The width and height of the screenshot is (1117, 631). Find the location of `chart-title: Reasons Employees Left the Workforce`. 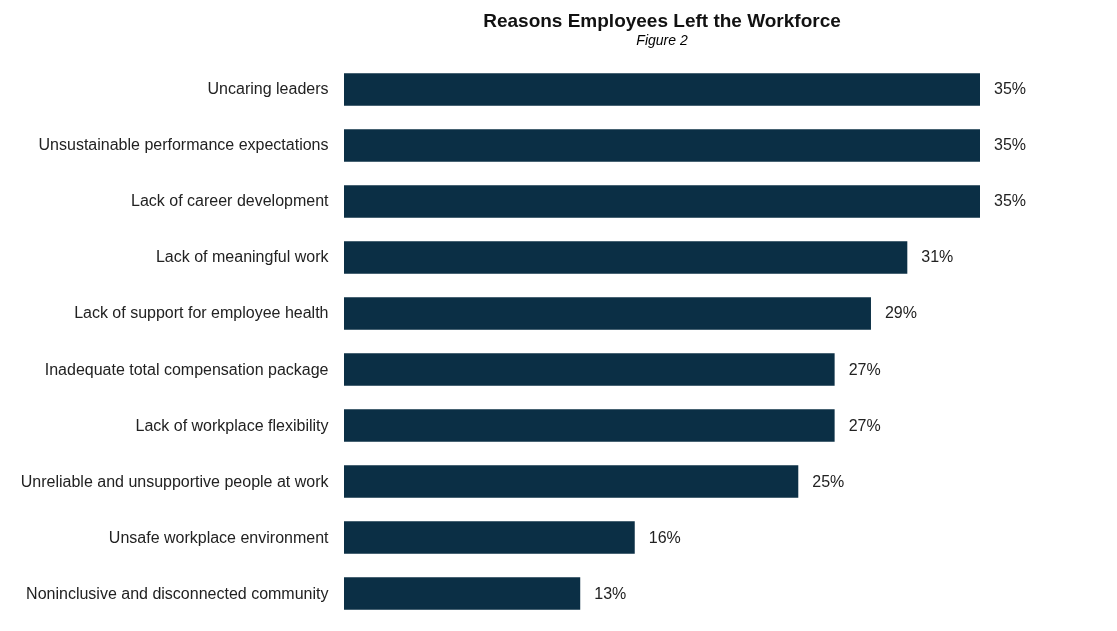

chart-title: Reasons Employees Left the Workforce is located at coordinates (662, 20).